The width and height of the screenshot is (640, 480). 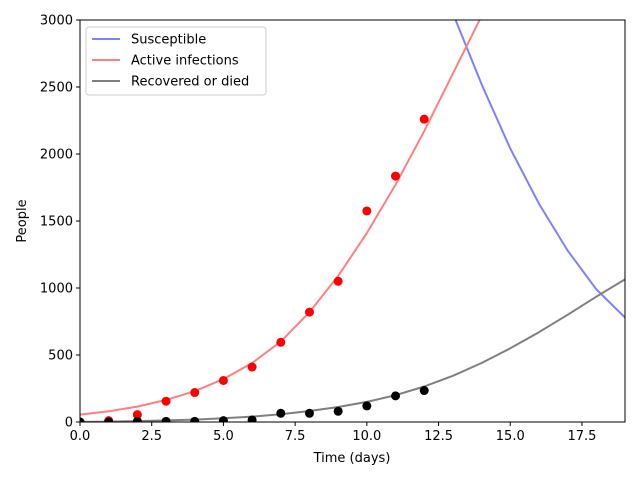 I want to click on legend-label: Active infections, so click(x=185, y=61).